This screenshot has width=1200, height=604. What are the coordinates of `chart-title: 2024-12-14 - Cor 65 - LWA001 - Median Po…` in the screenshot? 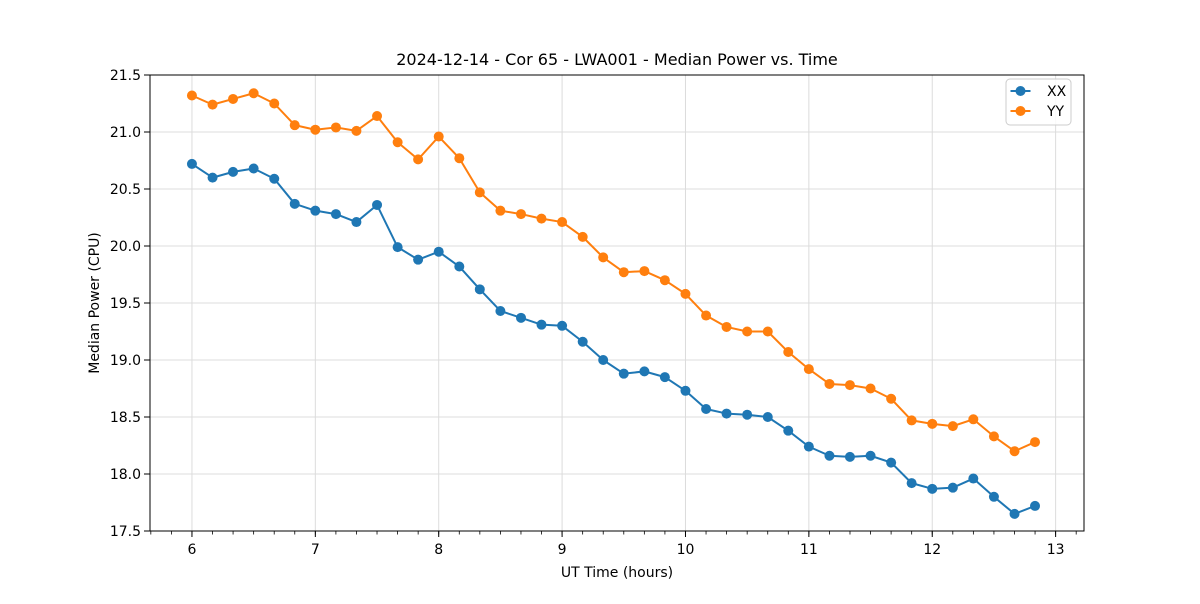 It's located at (617, 59).